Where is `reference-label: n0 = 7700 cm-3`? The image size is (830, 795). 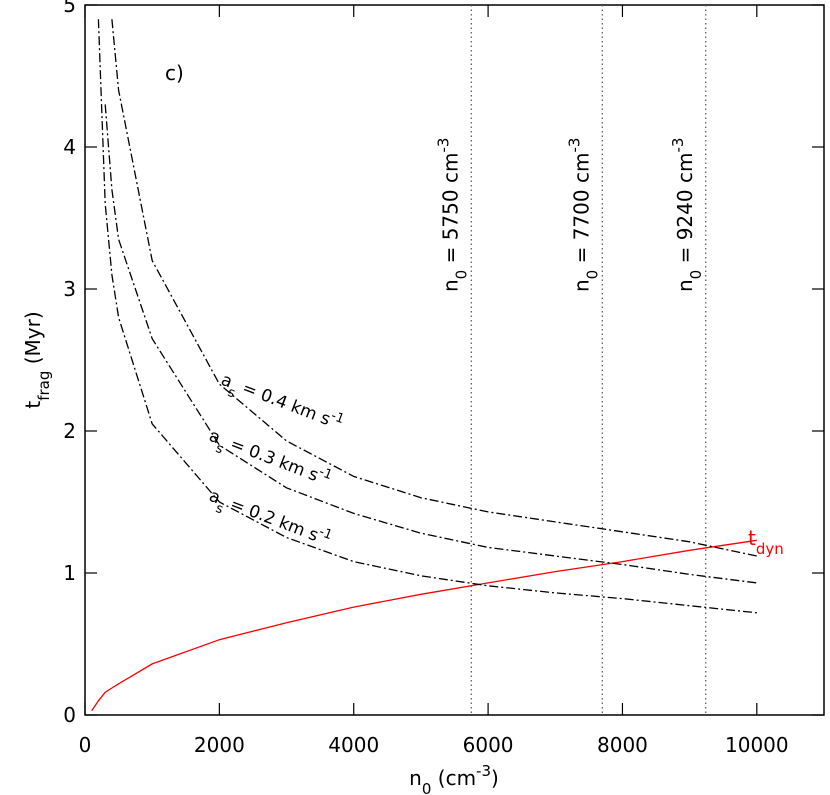
reference-label: n0 = 7700 cm-3 is located at coordinates (583, 215).